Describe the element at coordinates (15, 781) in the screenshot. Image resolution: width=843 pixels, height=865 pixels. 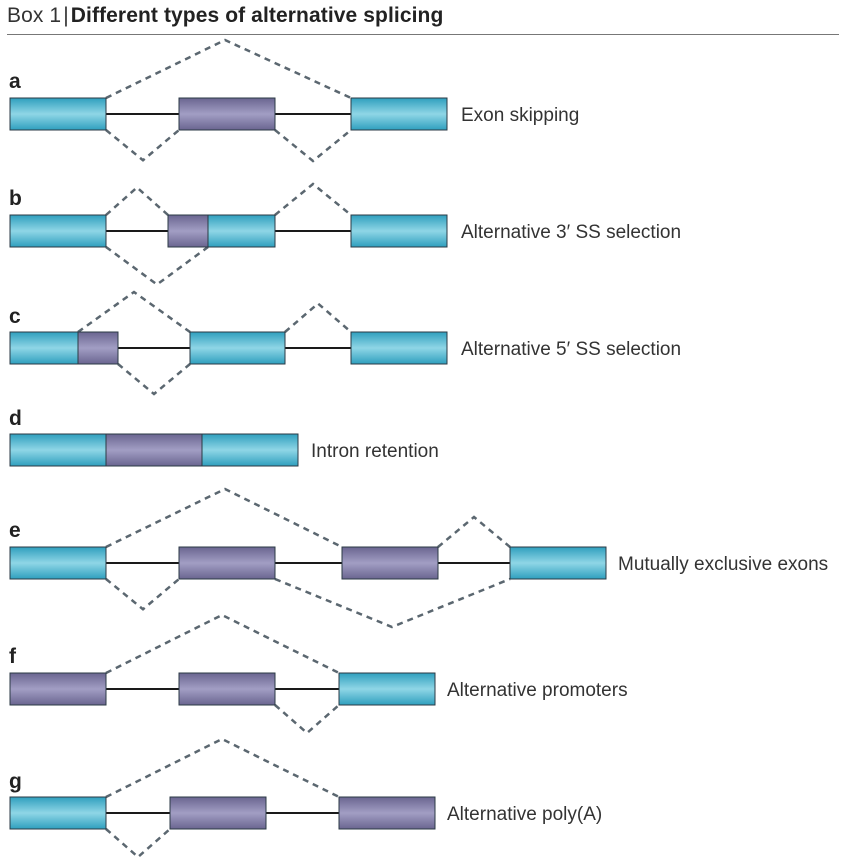
I see `panel-letter-g: g` at that location.